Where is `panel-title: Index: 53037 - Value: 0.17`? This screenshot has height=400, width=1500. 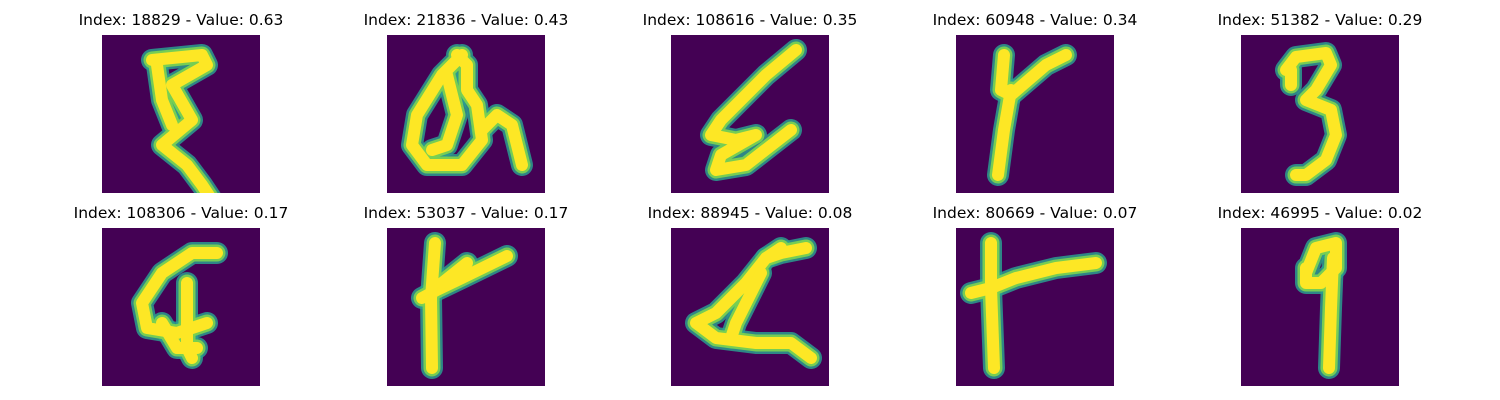 panel-title: Index: 53037 - Value: 0.17 is located at coordinates (466, 213).